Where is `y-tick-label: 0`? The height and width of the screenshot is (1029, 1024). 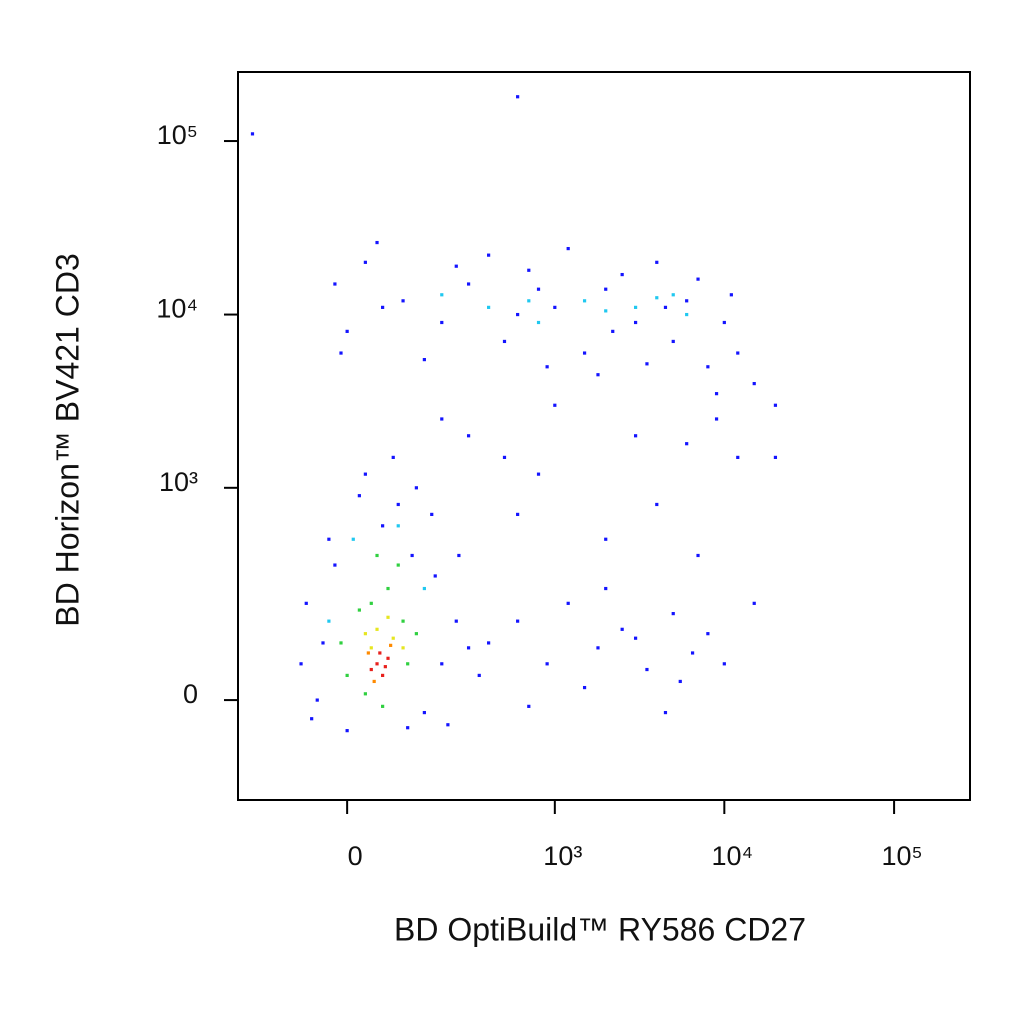 y-tick-label: 0 is located at coordinates (190, 694).